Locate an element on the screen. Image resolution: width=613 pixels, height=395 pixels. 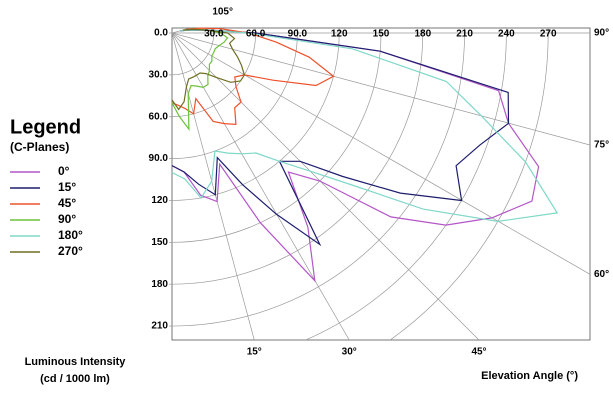
x-tick-label: 270 is located at coordinates (548, 34).